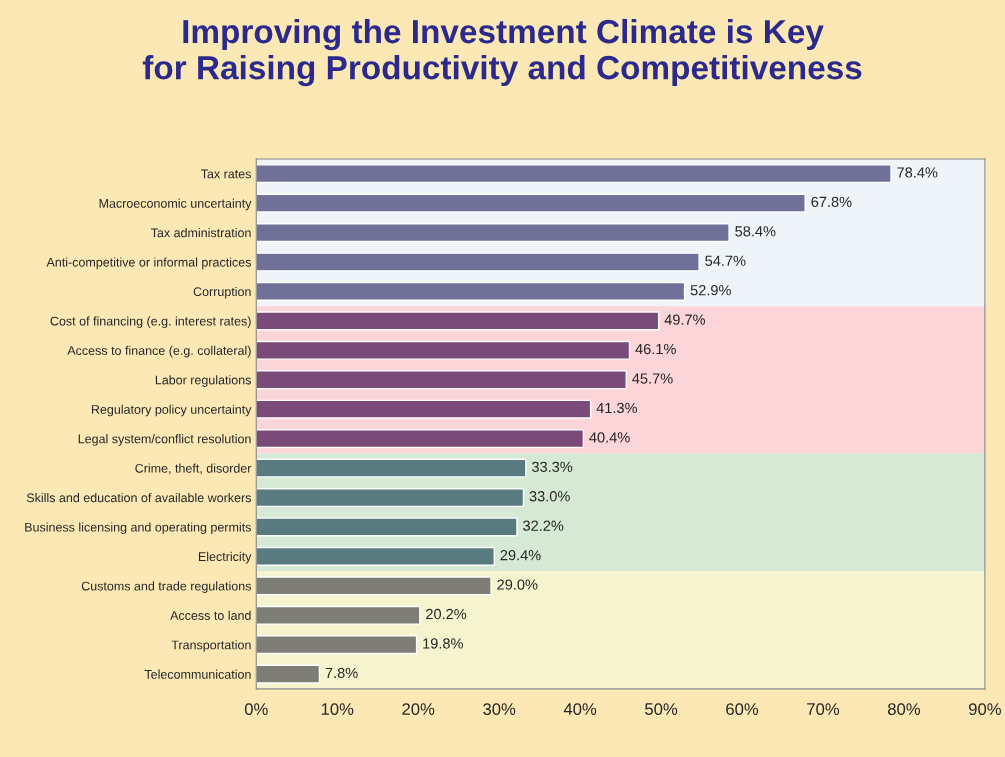 The image size is (1005, 757). I want to click on x-tick-label: 60%, so click(742, 709).